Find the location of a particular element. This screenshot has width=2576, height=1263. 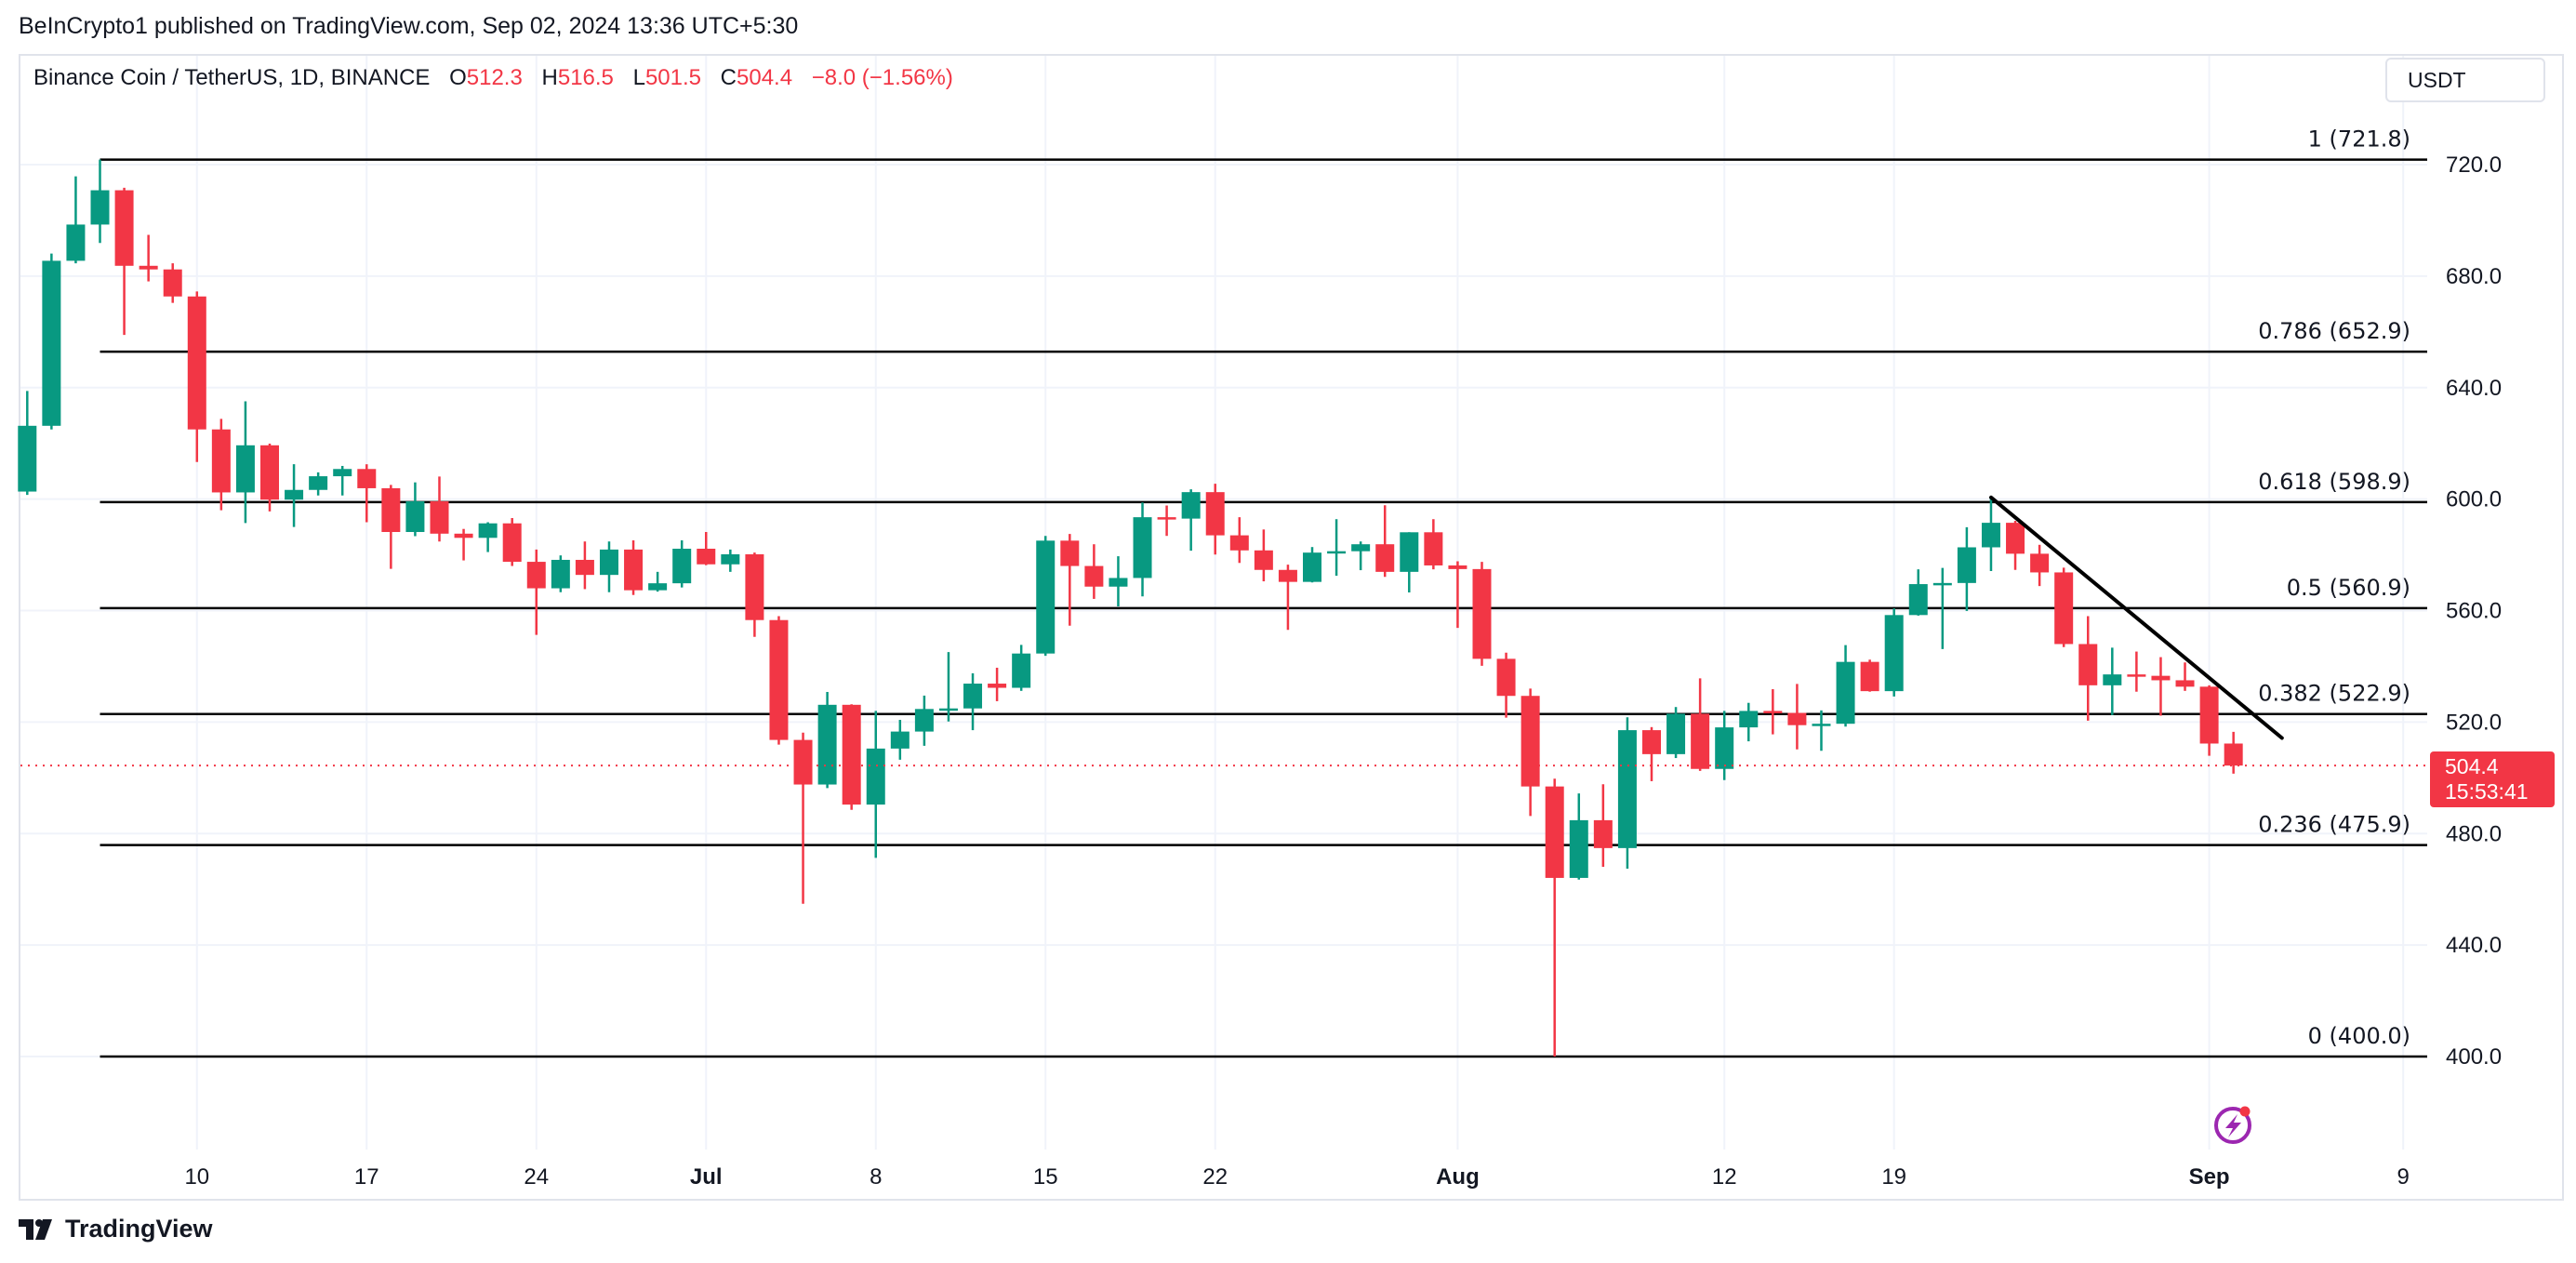

y-tick-label: 520.0 is located at coordinates (2474, 723).